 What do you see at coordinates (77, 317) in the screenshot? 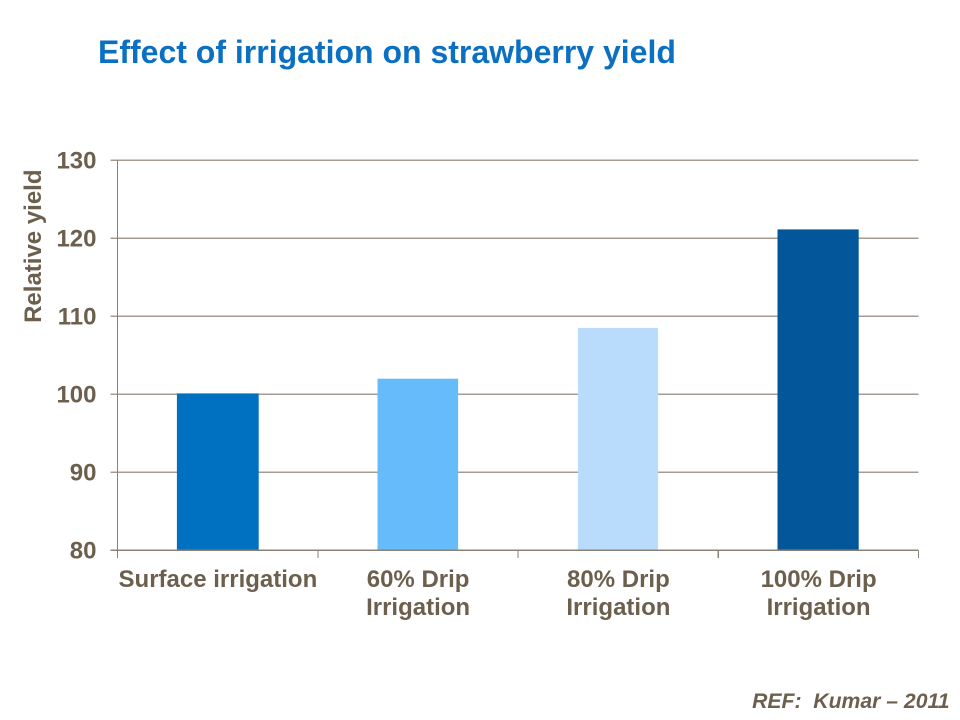
I see `svg-text: 110` at bounding box center [77, 317].